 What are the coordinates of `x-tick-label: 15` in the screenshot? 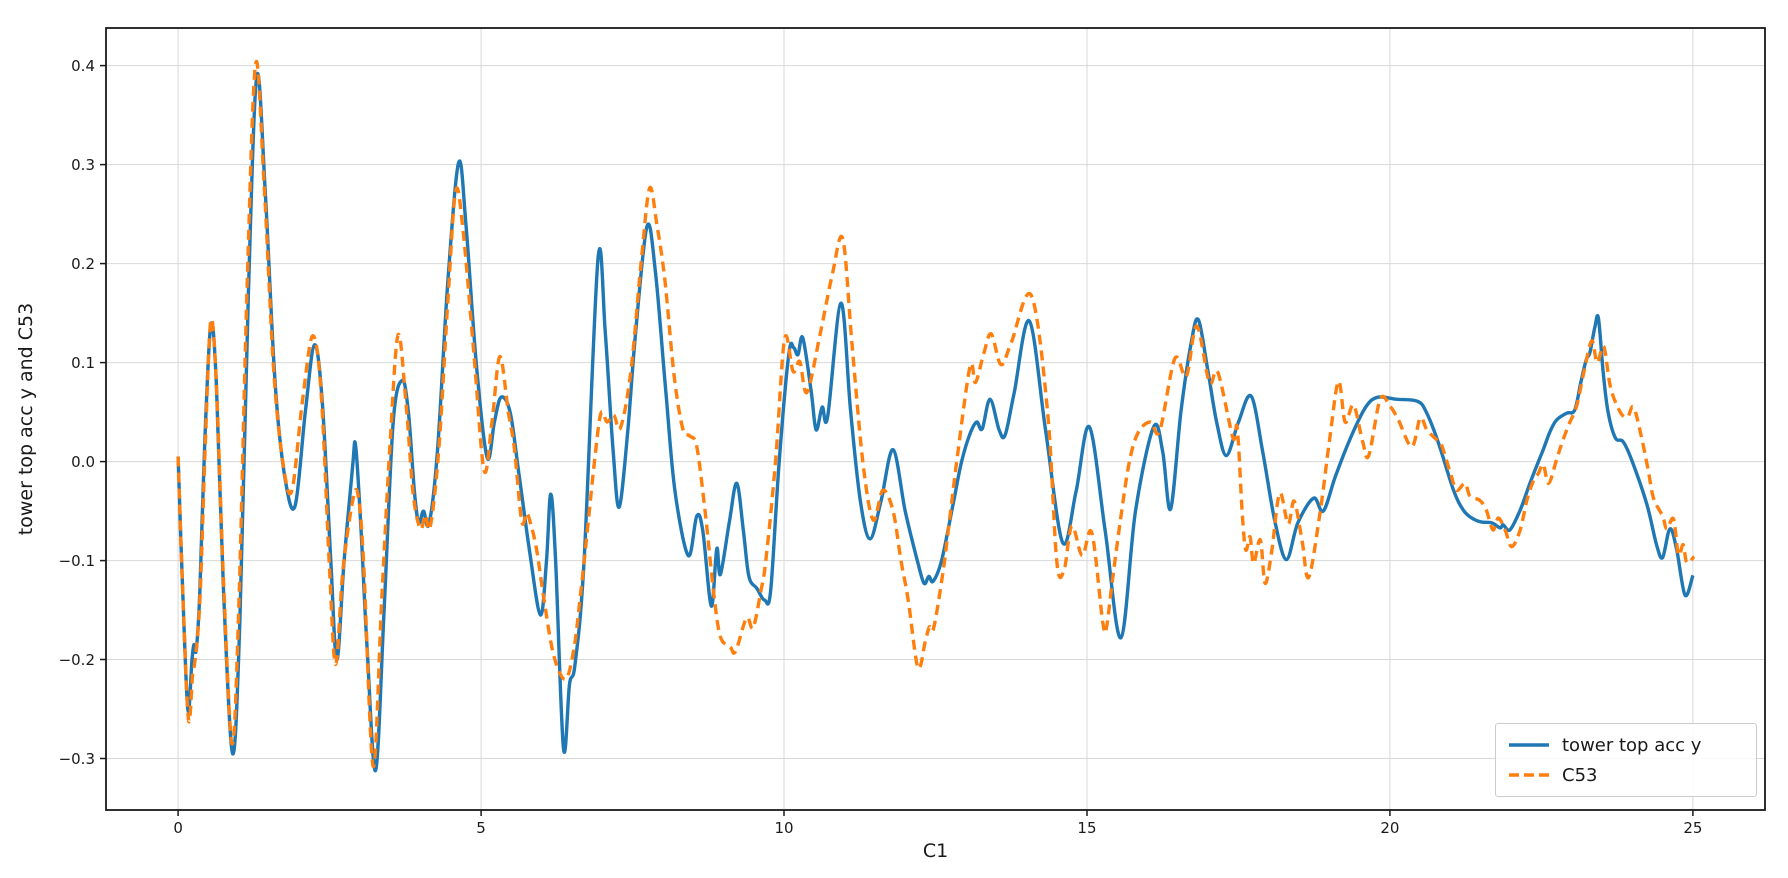 It's located at (1087, 828).